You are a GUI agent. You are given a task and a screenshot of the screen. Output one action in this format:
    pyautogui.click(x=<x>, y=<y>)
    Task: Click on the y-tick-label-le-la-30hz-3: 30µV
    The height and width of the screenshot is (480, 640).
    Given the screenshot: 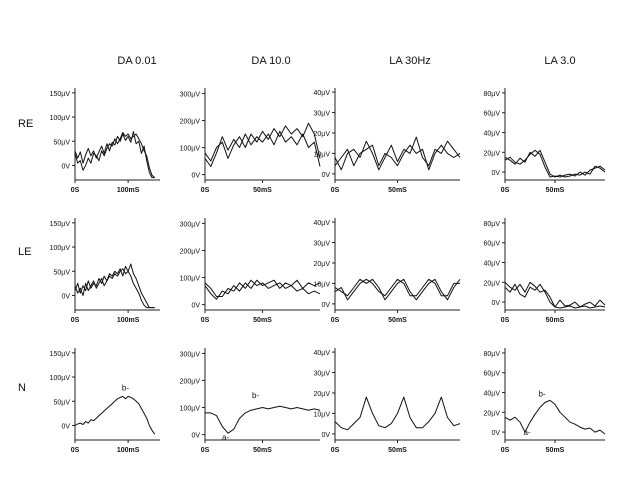 What is the action you would take?
    pyautogui.click(x=322, y=244)
    